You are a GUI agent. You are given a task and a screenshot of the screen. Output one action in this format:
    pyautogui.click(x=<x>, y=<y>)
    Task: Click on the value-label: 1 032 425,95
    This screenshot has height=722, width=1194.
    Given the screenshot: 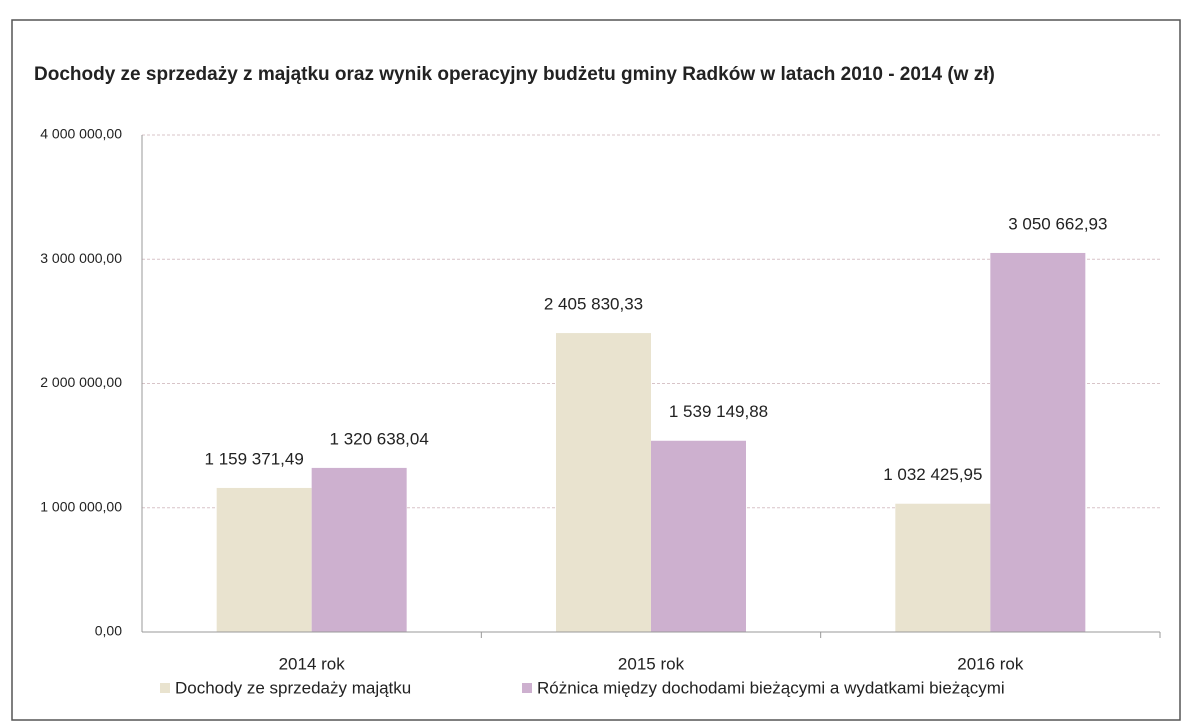 What is the action you would take?
    pyautogui.click(x=932, y=474)
    